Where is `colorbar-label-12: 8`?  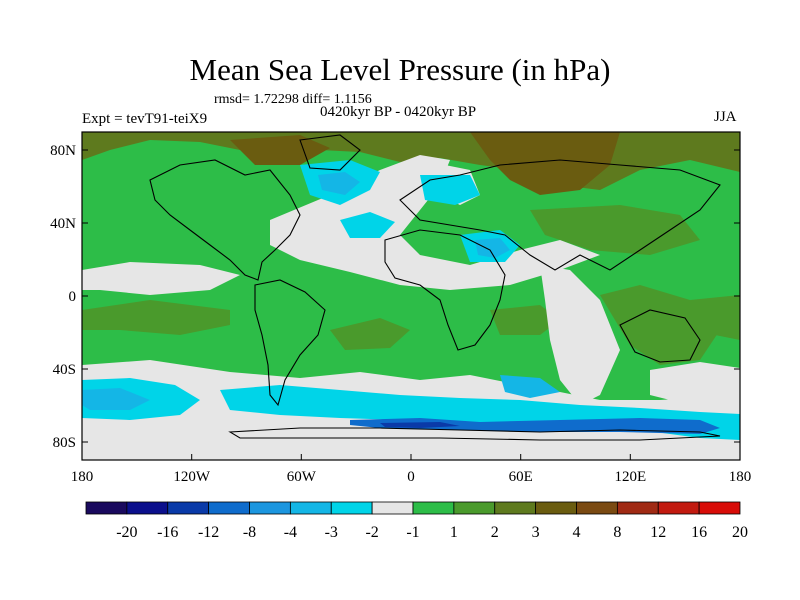 colorbar-label-12: 8 is located at coordinates (617, 532).